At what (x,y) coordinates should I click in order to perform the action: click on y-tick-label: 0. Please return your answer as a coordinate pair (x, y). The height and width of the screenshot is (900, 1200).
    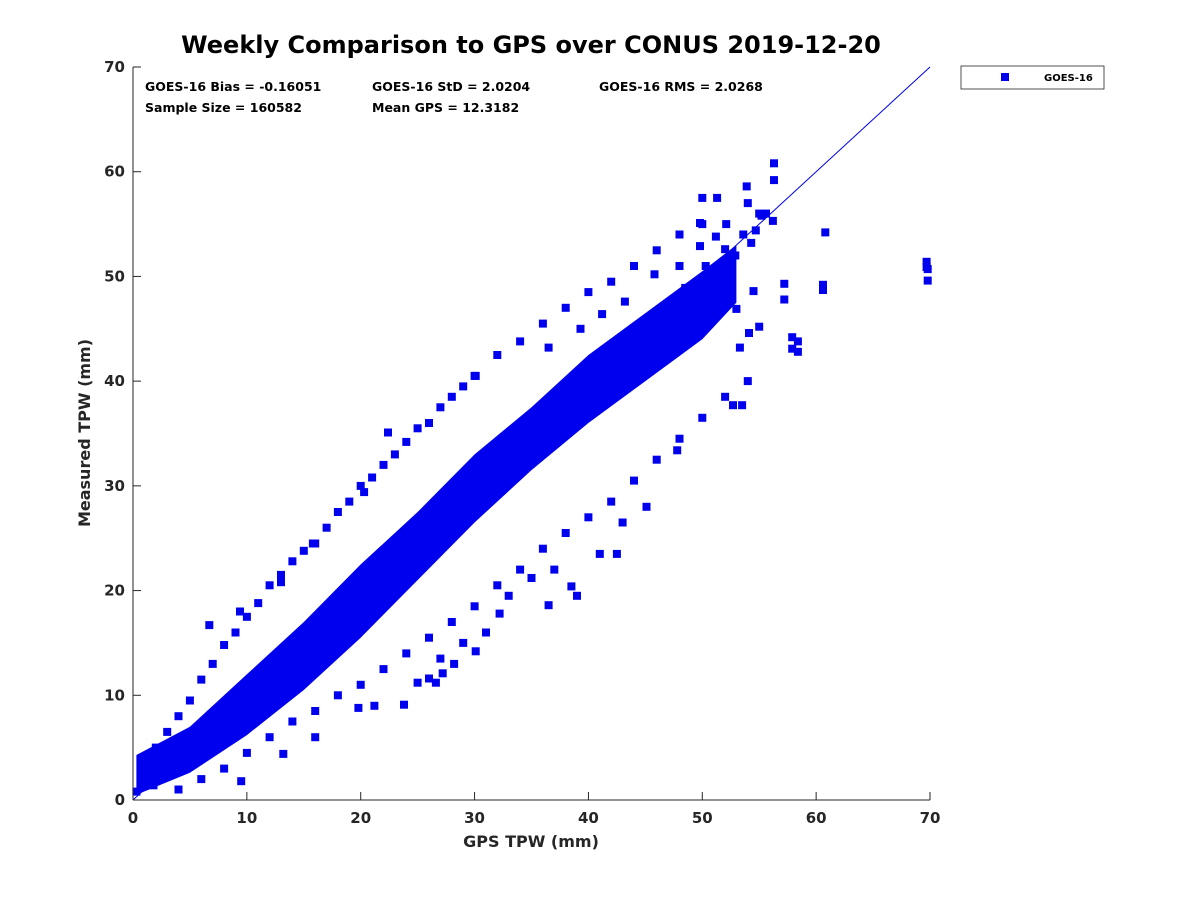
    Looking at the image, I should click on (120, 800).